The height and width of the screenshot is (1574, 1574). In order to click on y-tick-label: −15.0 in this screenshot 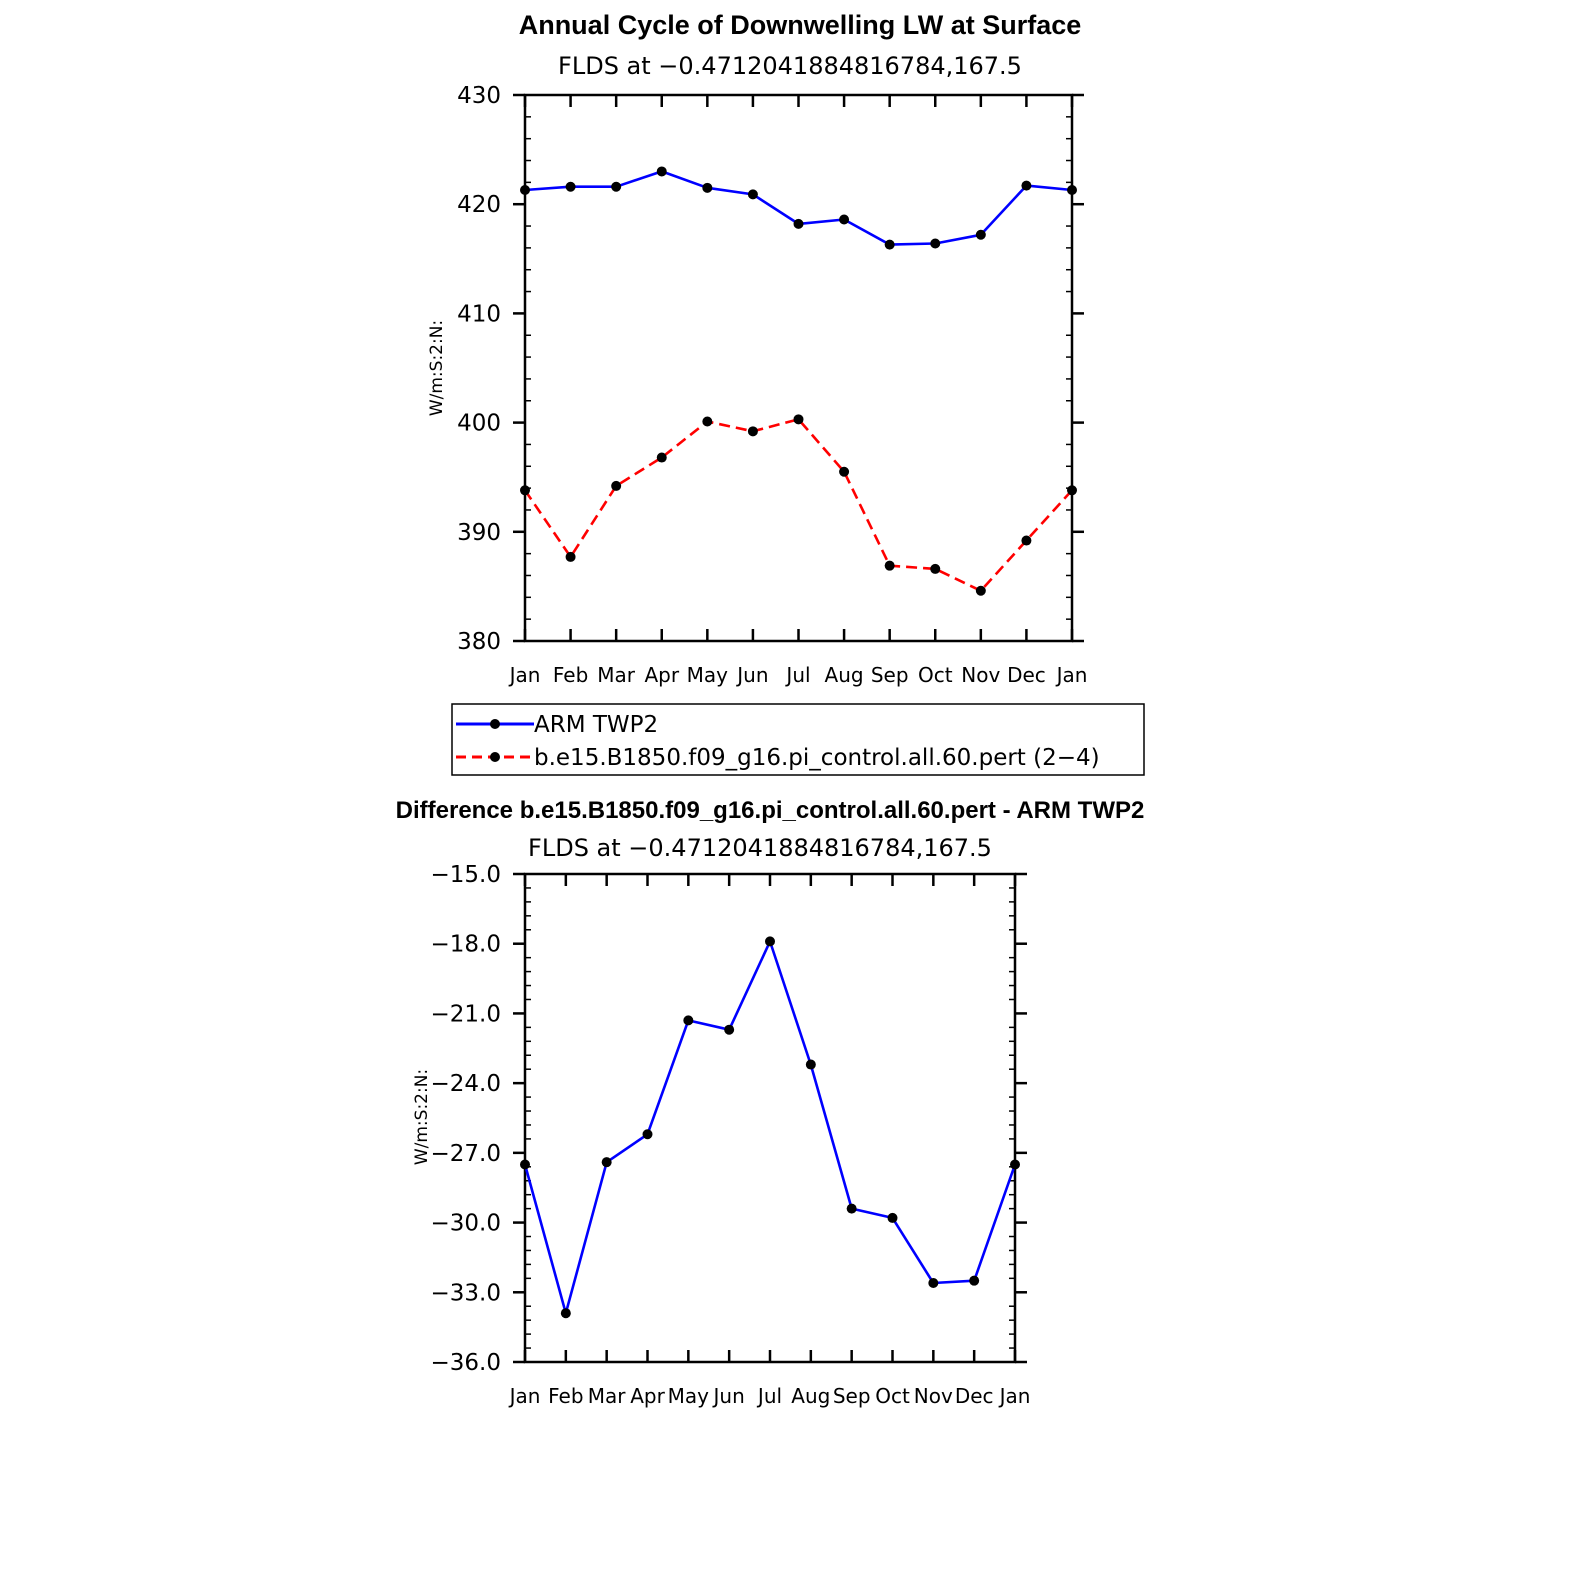, I will do `click(466, 875)`.